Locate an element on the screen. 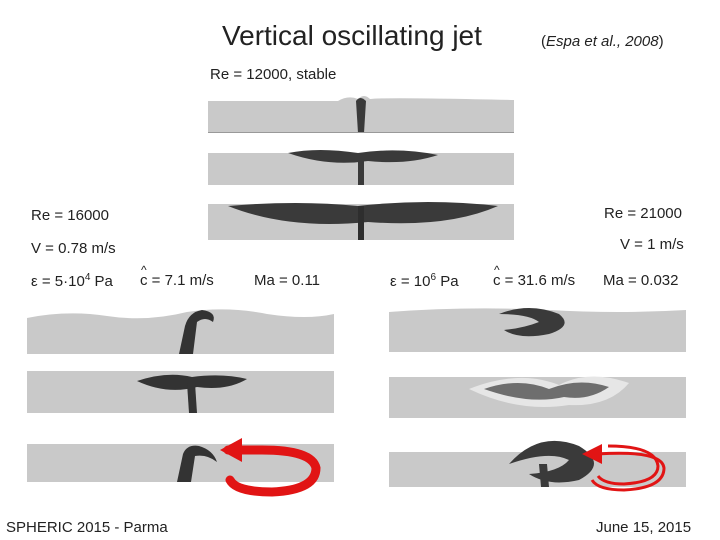 Image resolution: width=720 pixels, height=540 pixels. left-sound-speed-label: c = 7.1 m/s is located at coordinates (177, 276).